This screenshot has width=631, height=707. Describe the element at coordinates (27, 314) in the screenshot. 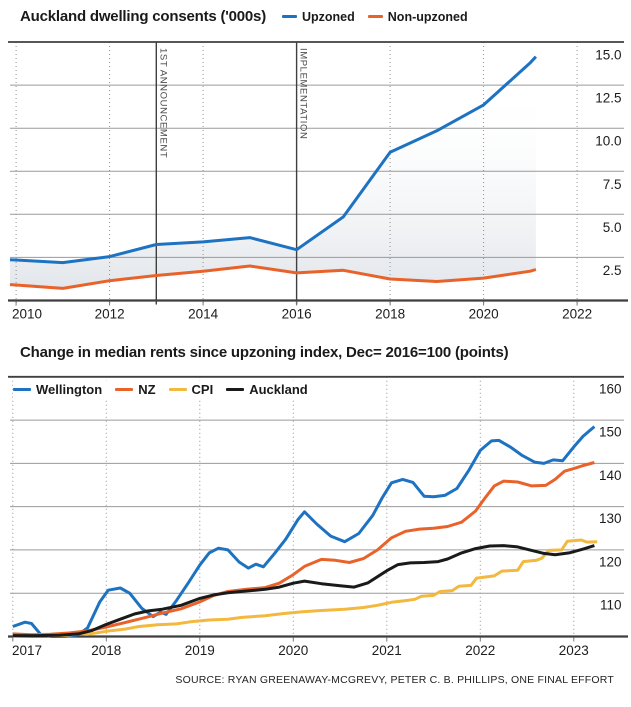

I see `x-tick-label: 2010` at that location.